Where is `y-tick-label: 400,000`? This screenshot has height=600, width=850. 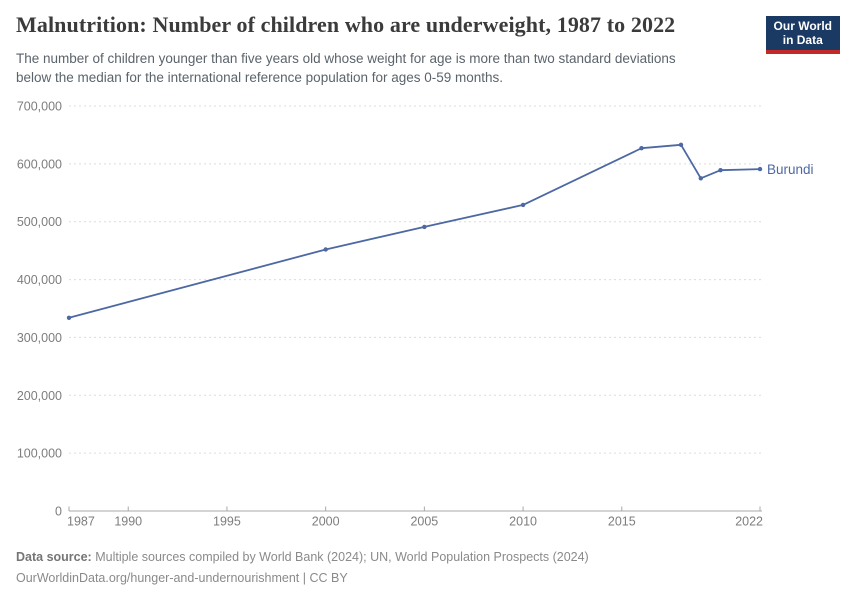 y-tick-label: 400,000 is located at coordinates (39, 280).